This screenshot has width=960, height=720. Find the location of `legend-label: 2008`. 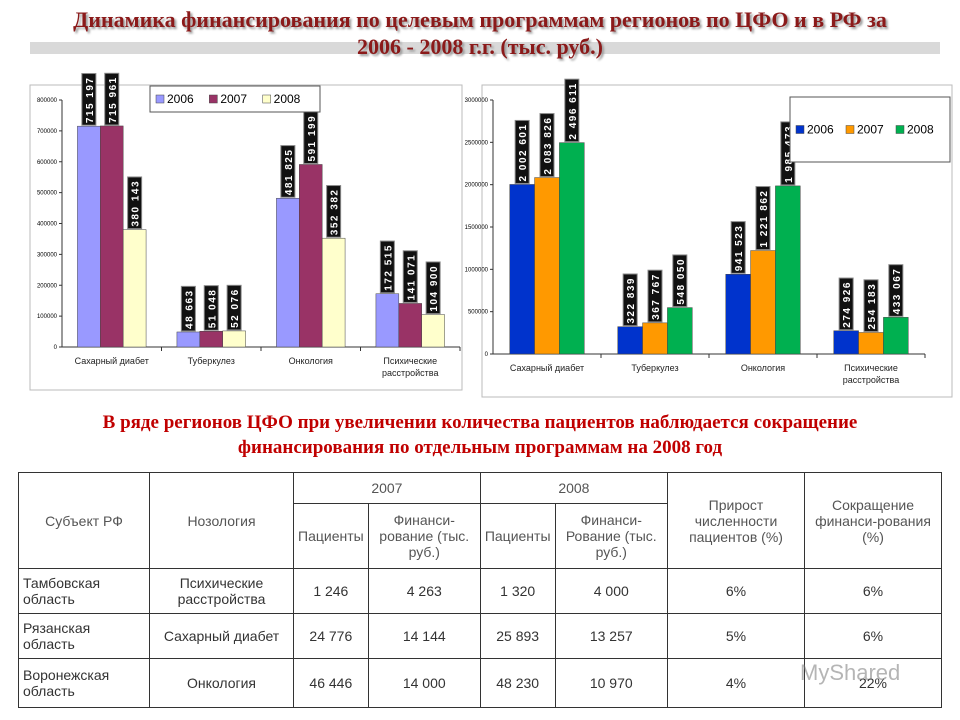

legend-label: 2008 is located at coordinates (920, 130).